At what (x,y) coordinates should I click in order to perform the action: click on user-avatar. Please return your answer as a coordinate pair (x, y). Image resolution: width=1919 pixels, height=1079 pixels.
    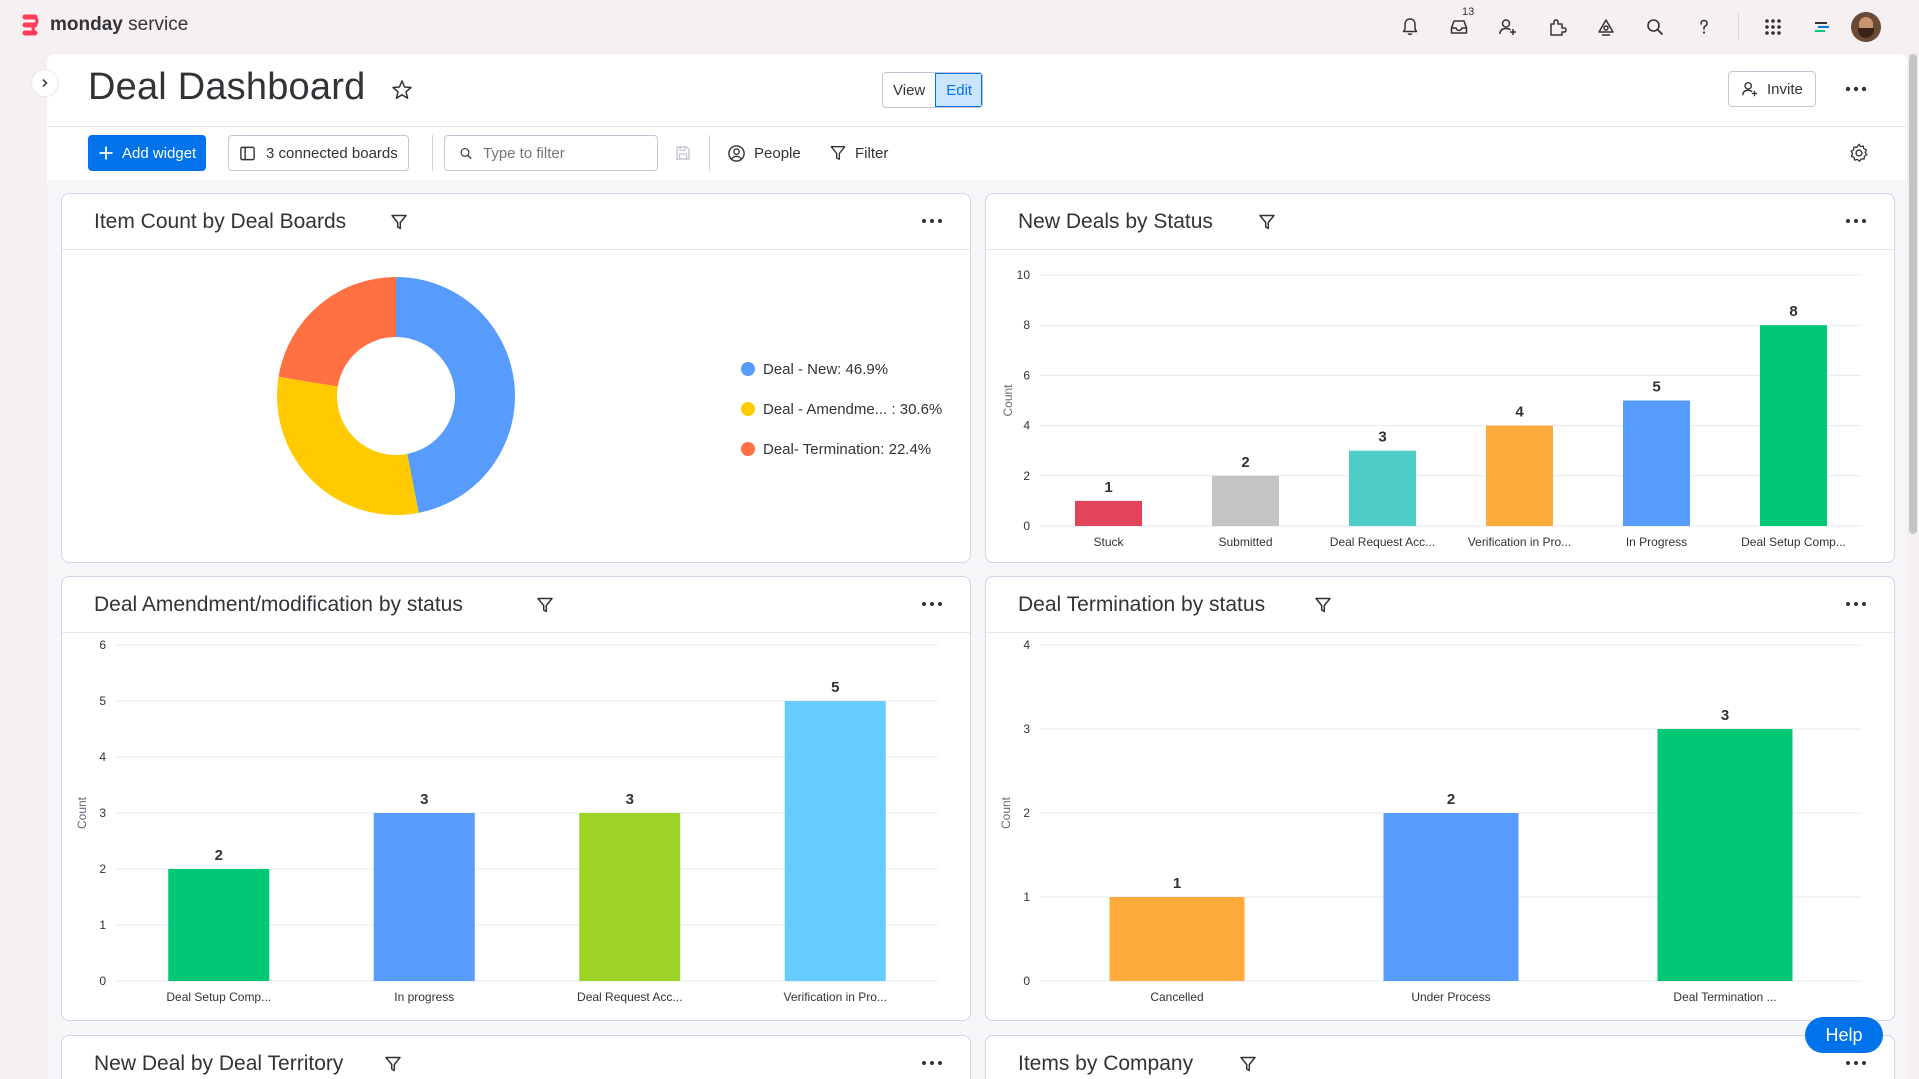
    Looking at the image, I should click on (1866, 27).